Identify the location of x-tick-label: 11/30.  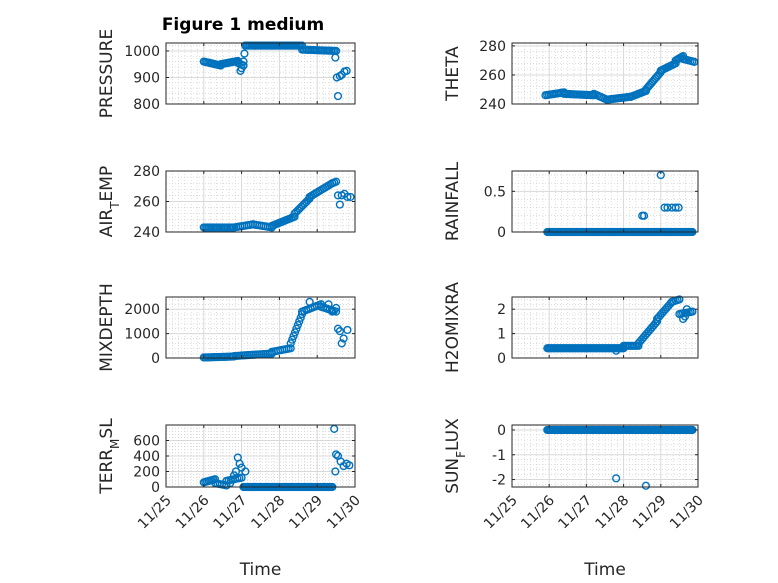
(687, 513).